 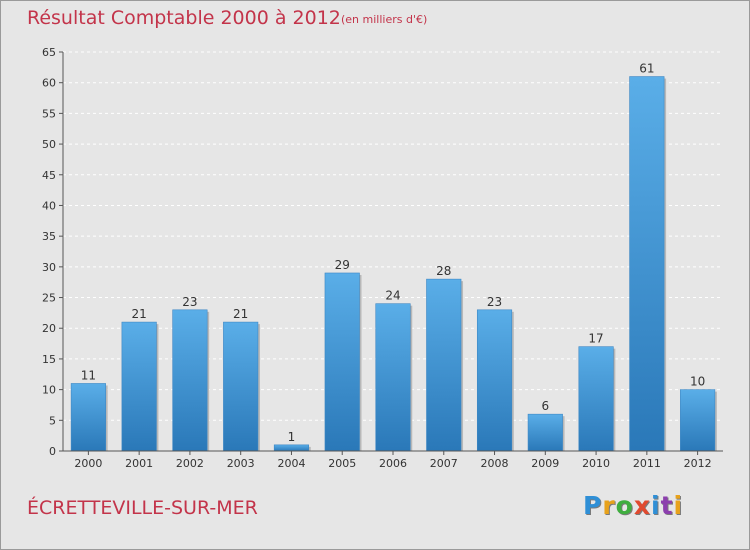 I want to click on x-tick-label: 2001, so click(x=139, y=463).